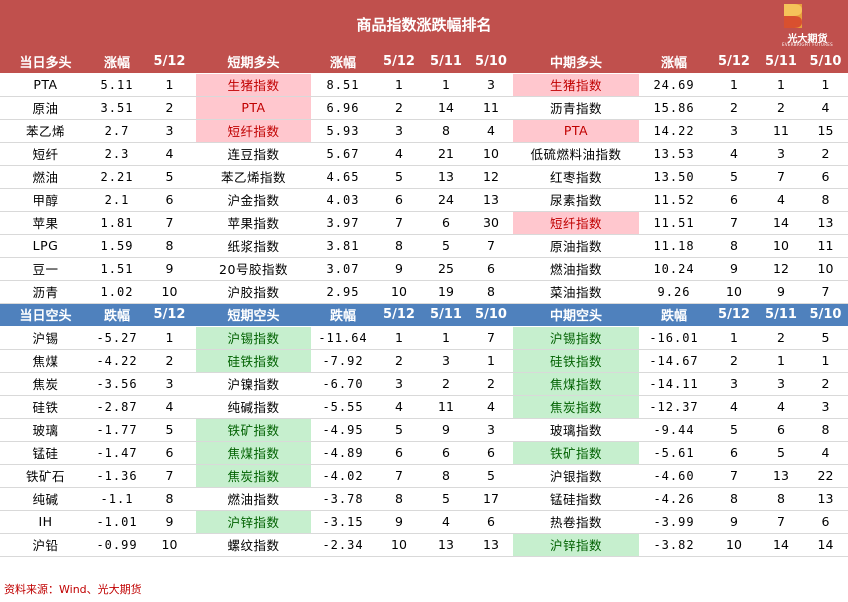 The image size is (848, 602). I want to click on table-cell: 燃油指数, so click(576, 269).